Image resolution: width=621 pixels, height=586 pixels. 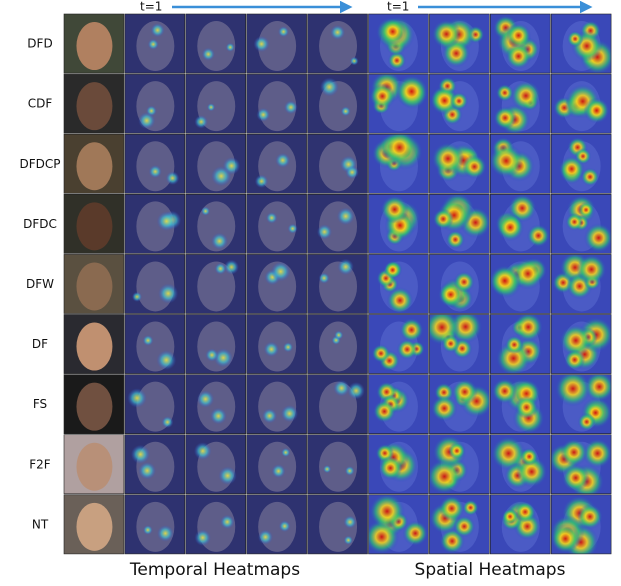 I want to click on row-label: DFDCP, so click(x=40, y=164).